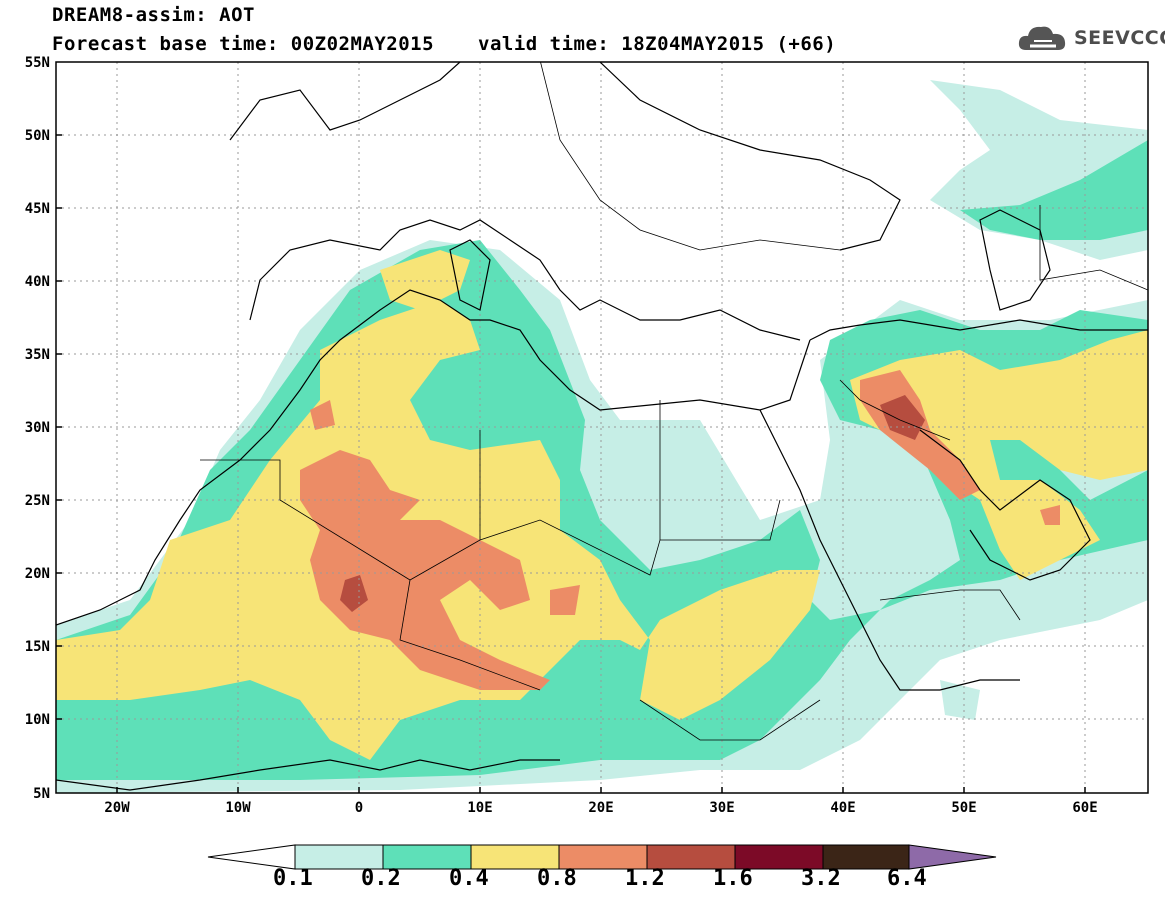  Describe the element at coordinates (238, 808) in the screenshot. I see `lon-label: 10W` at that location.